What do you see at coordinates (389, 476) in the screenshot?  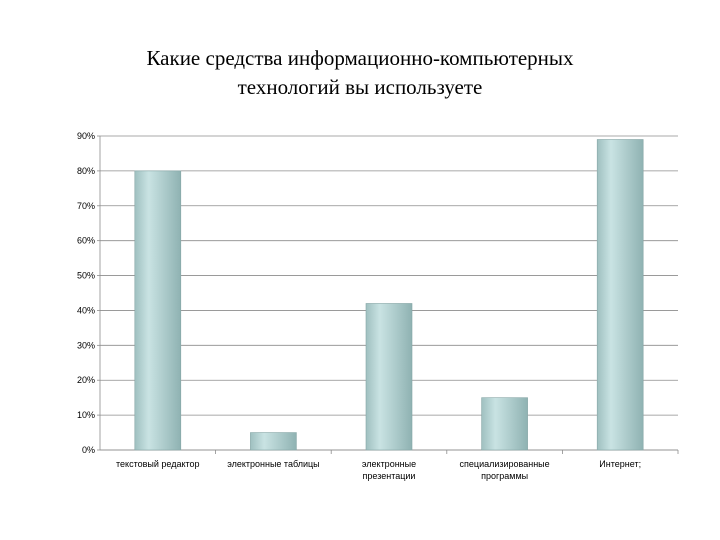 I see `x-category-label: презентации` at bounding box center [389, 476].